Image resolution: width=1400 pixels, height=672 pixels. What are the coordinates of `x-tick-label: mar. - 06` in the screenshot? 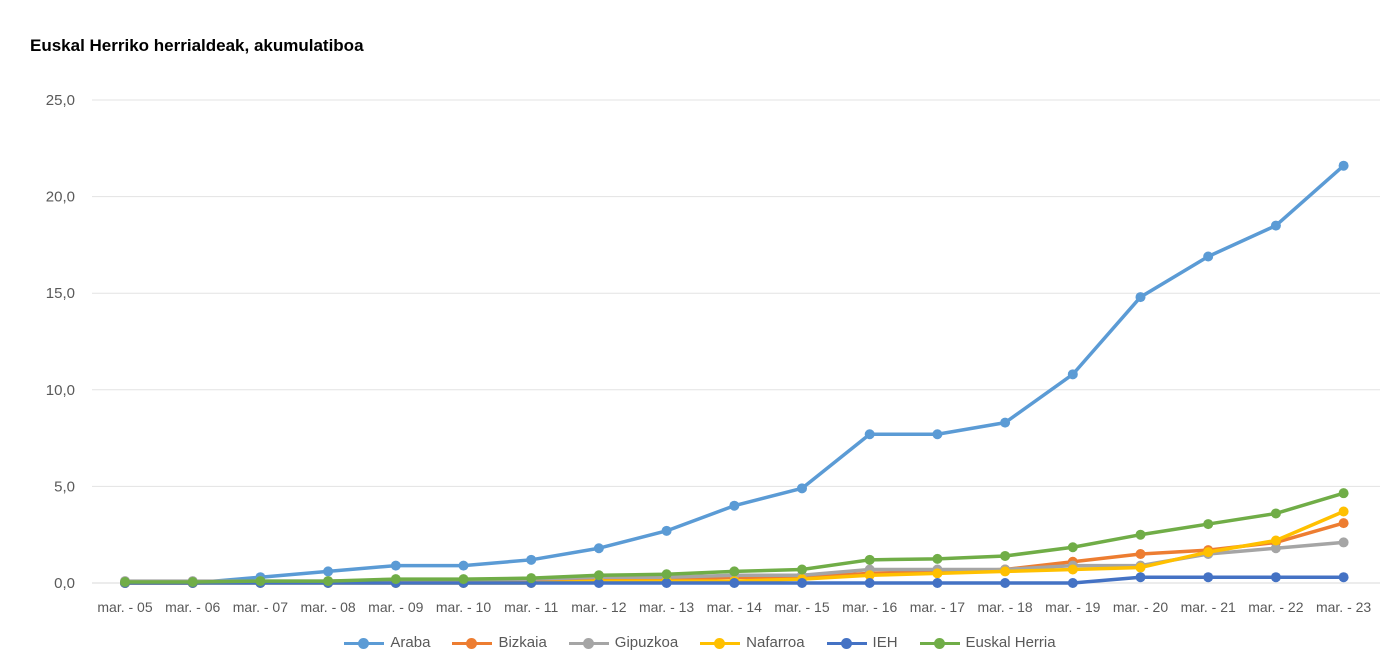 It's located at (192, 607).